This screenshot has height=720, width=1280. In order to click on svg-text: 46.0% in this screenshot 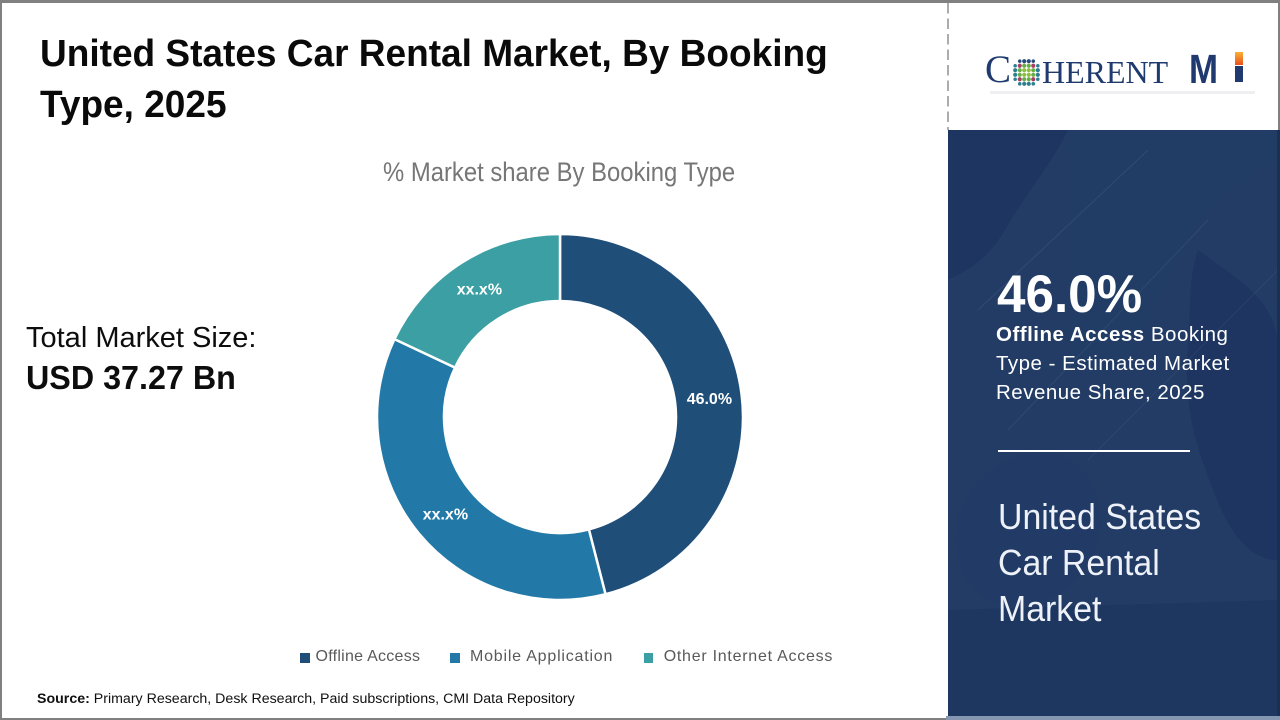, I will do `click(709, 399)`.